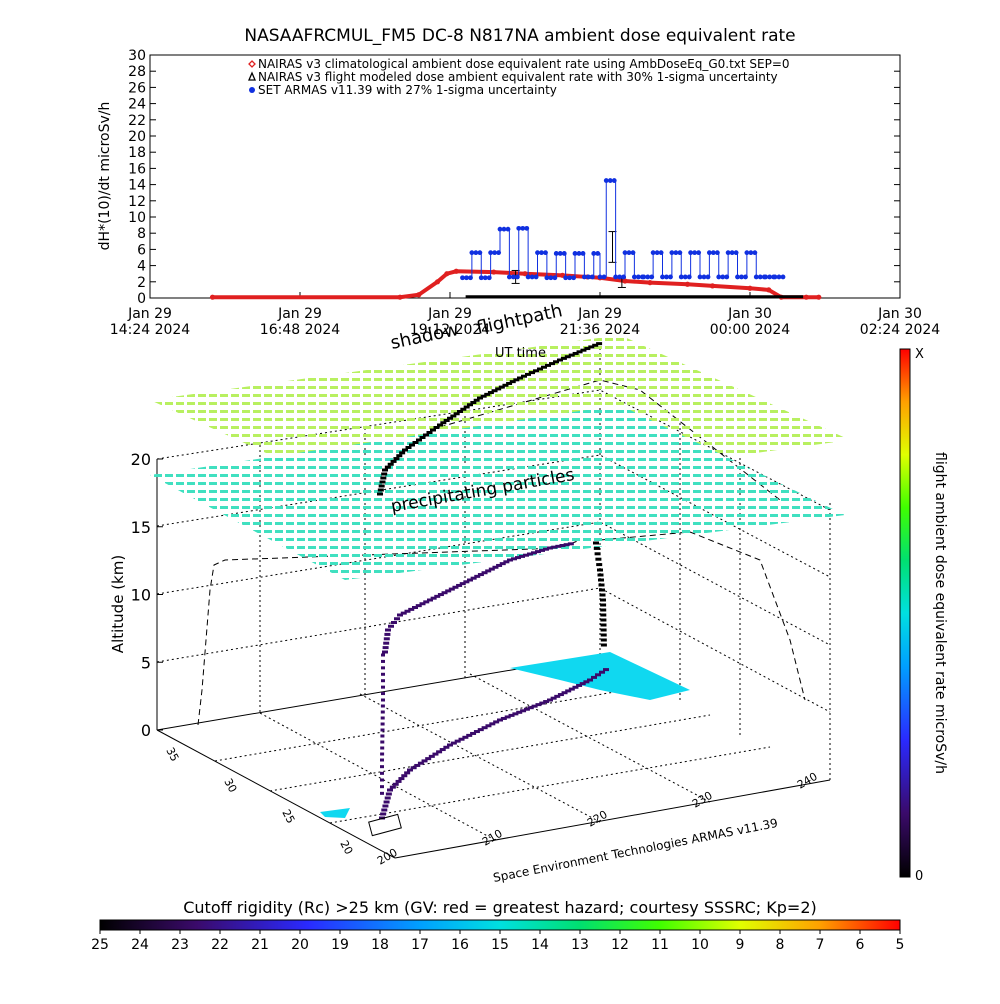 The height and width of the screenshot is (1004, 1000). I want to click on trajectory-layer, so click(488, 589).